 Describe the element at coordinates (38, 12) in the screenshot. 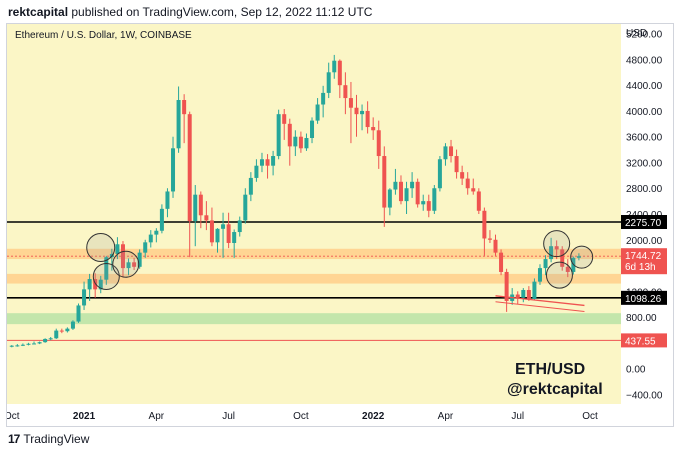

I see `author-name: rektcapital` at that location.